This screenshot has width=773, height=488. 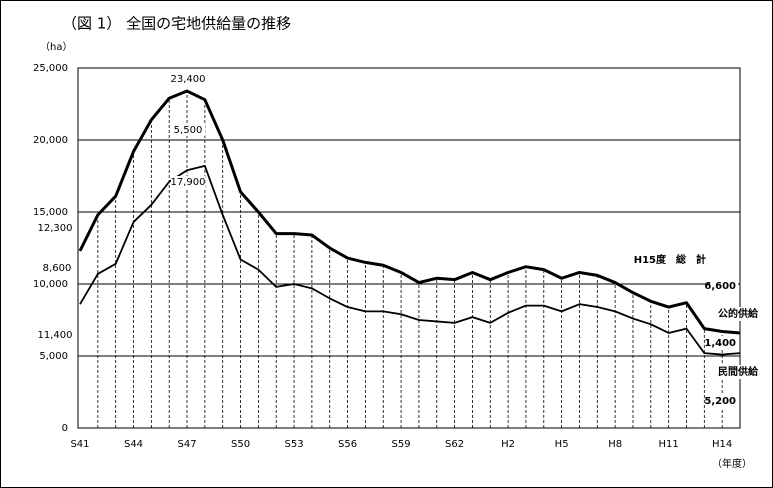 What do you see at coordinates (186, 444) in the screenshot?
I see `x-tick-label: S47` at bounding box center [186, 444].